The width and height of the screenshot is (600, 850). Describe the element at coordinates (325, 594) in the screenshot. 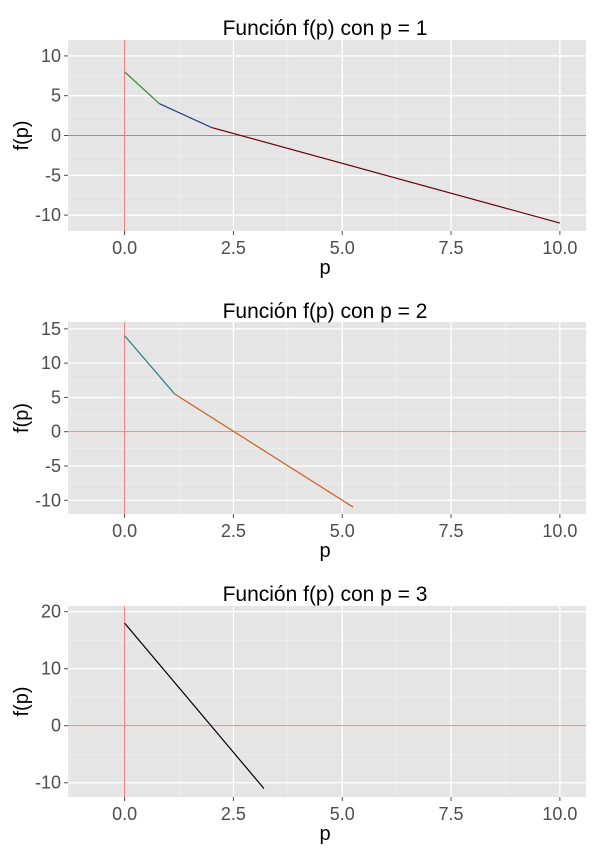

I see `plot-title: Función f(p) con p = 3` at that location.